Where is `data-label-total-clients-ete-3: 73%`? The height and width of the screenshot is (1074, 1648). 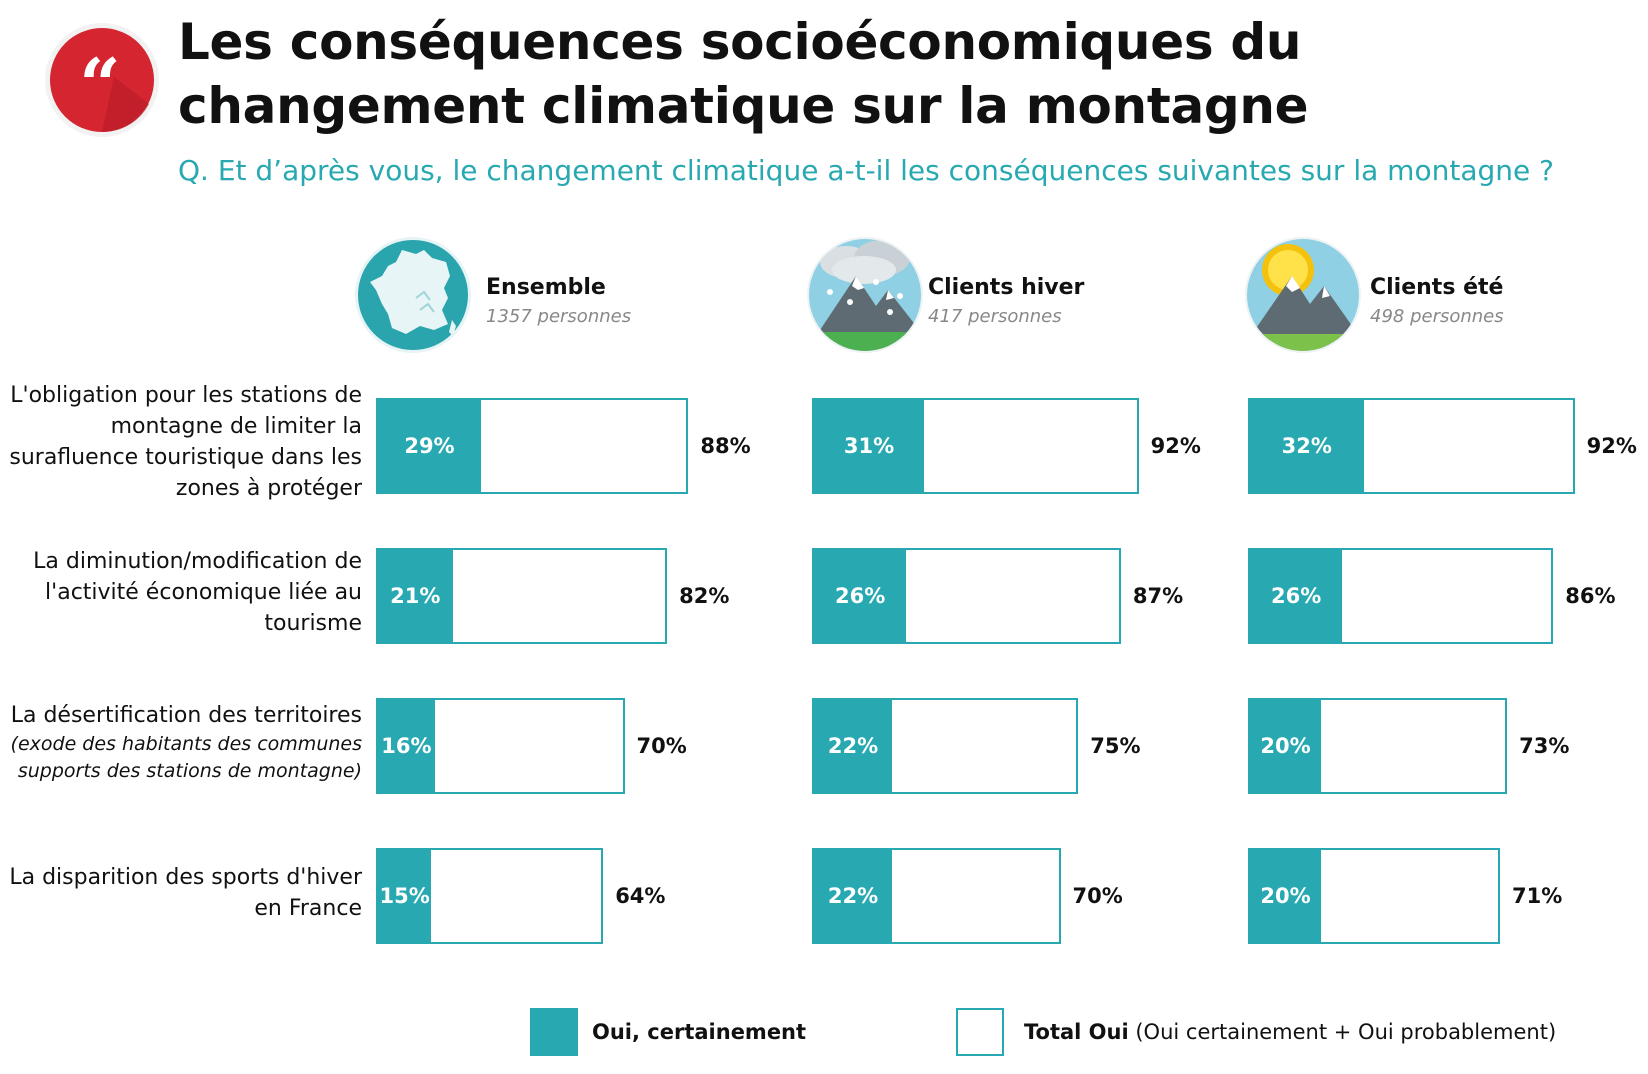
data-label-total-clients-ete-3: 73% is located at coordinates (1544, 746).